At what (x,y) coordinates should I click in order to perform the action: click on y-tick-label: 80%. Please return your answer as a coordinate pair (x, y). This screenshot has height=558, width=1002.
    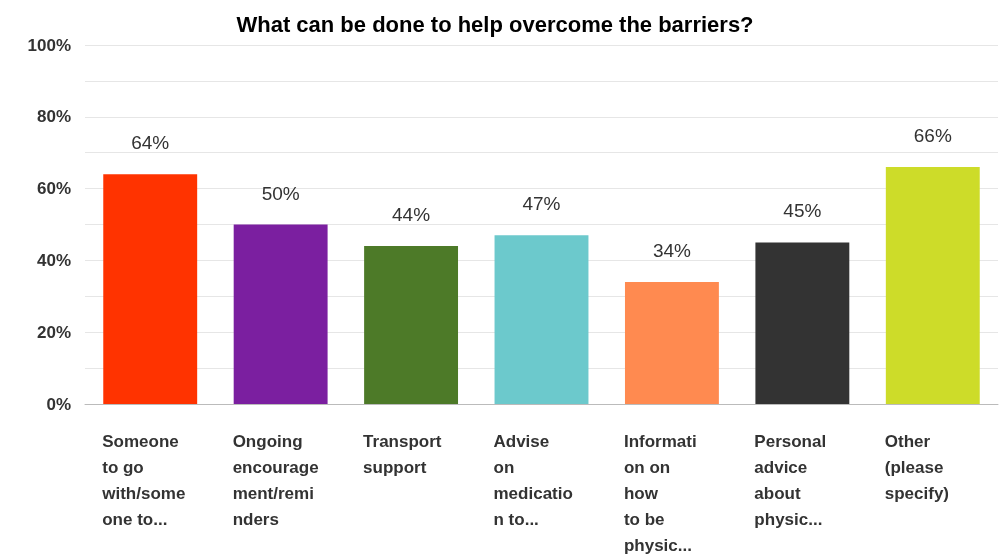
    Looking at the image, I should click on (53, 117).